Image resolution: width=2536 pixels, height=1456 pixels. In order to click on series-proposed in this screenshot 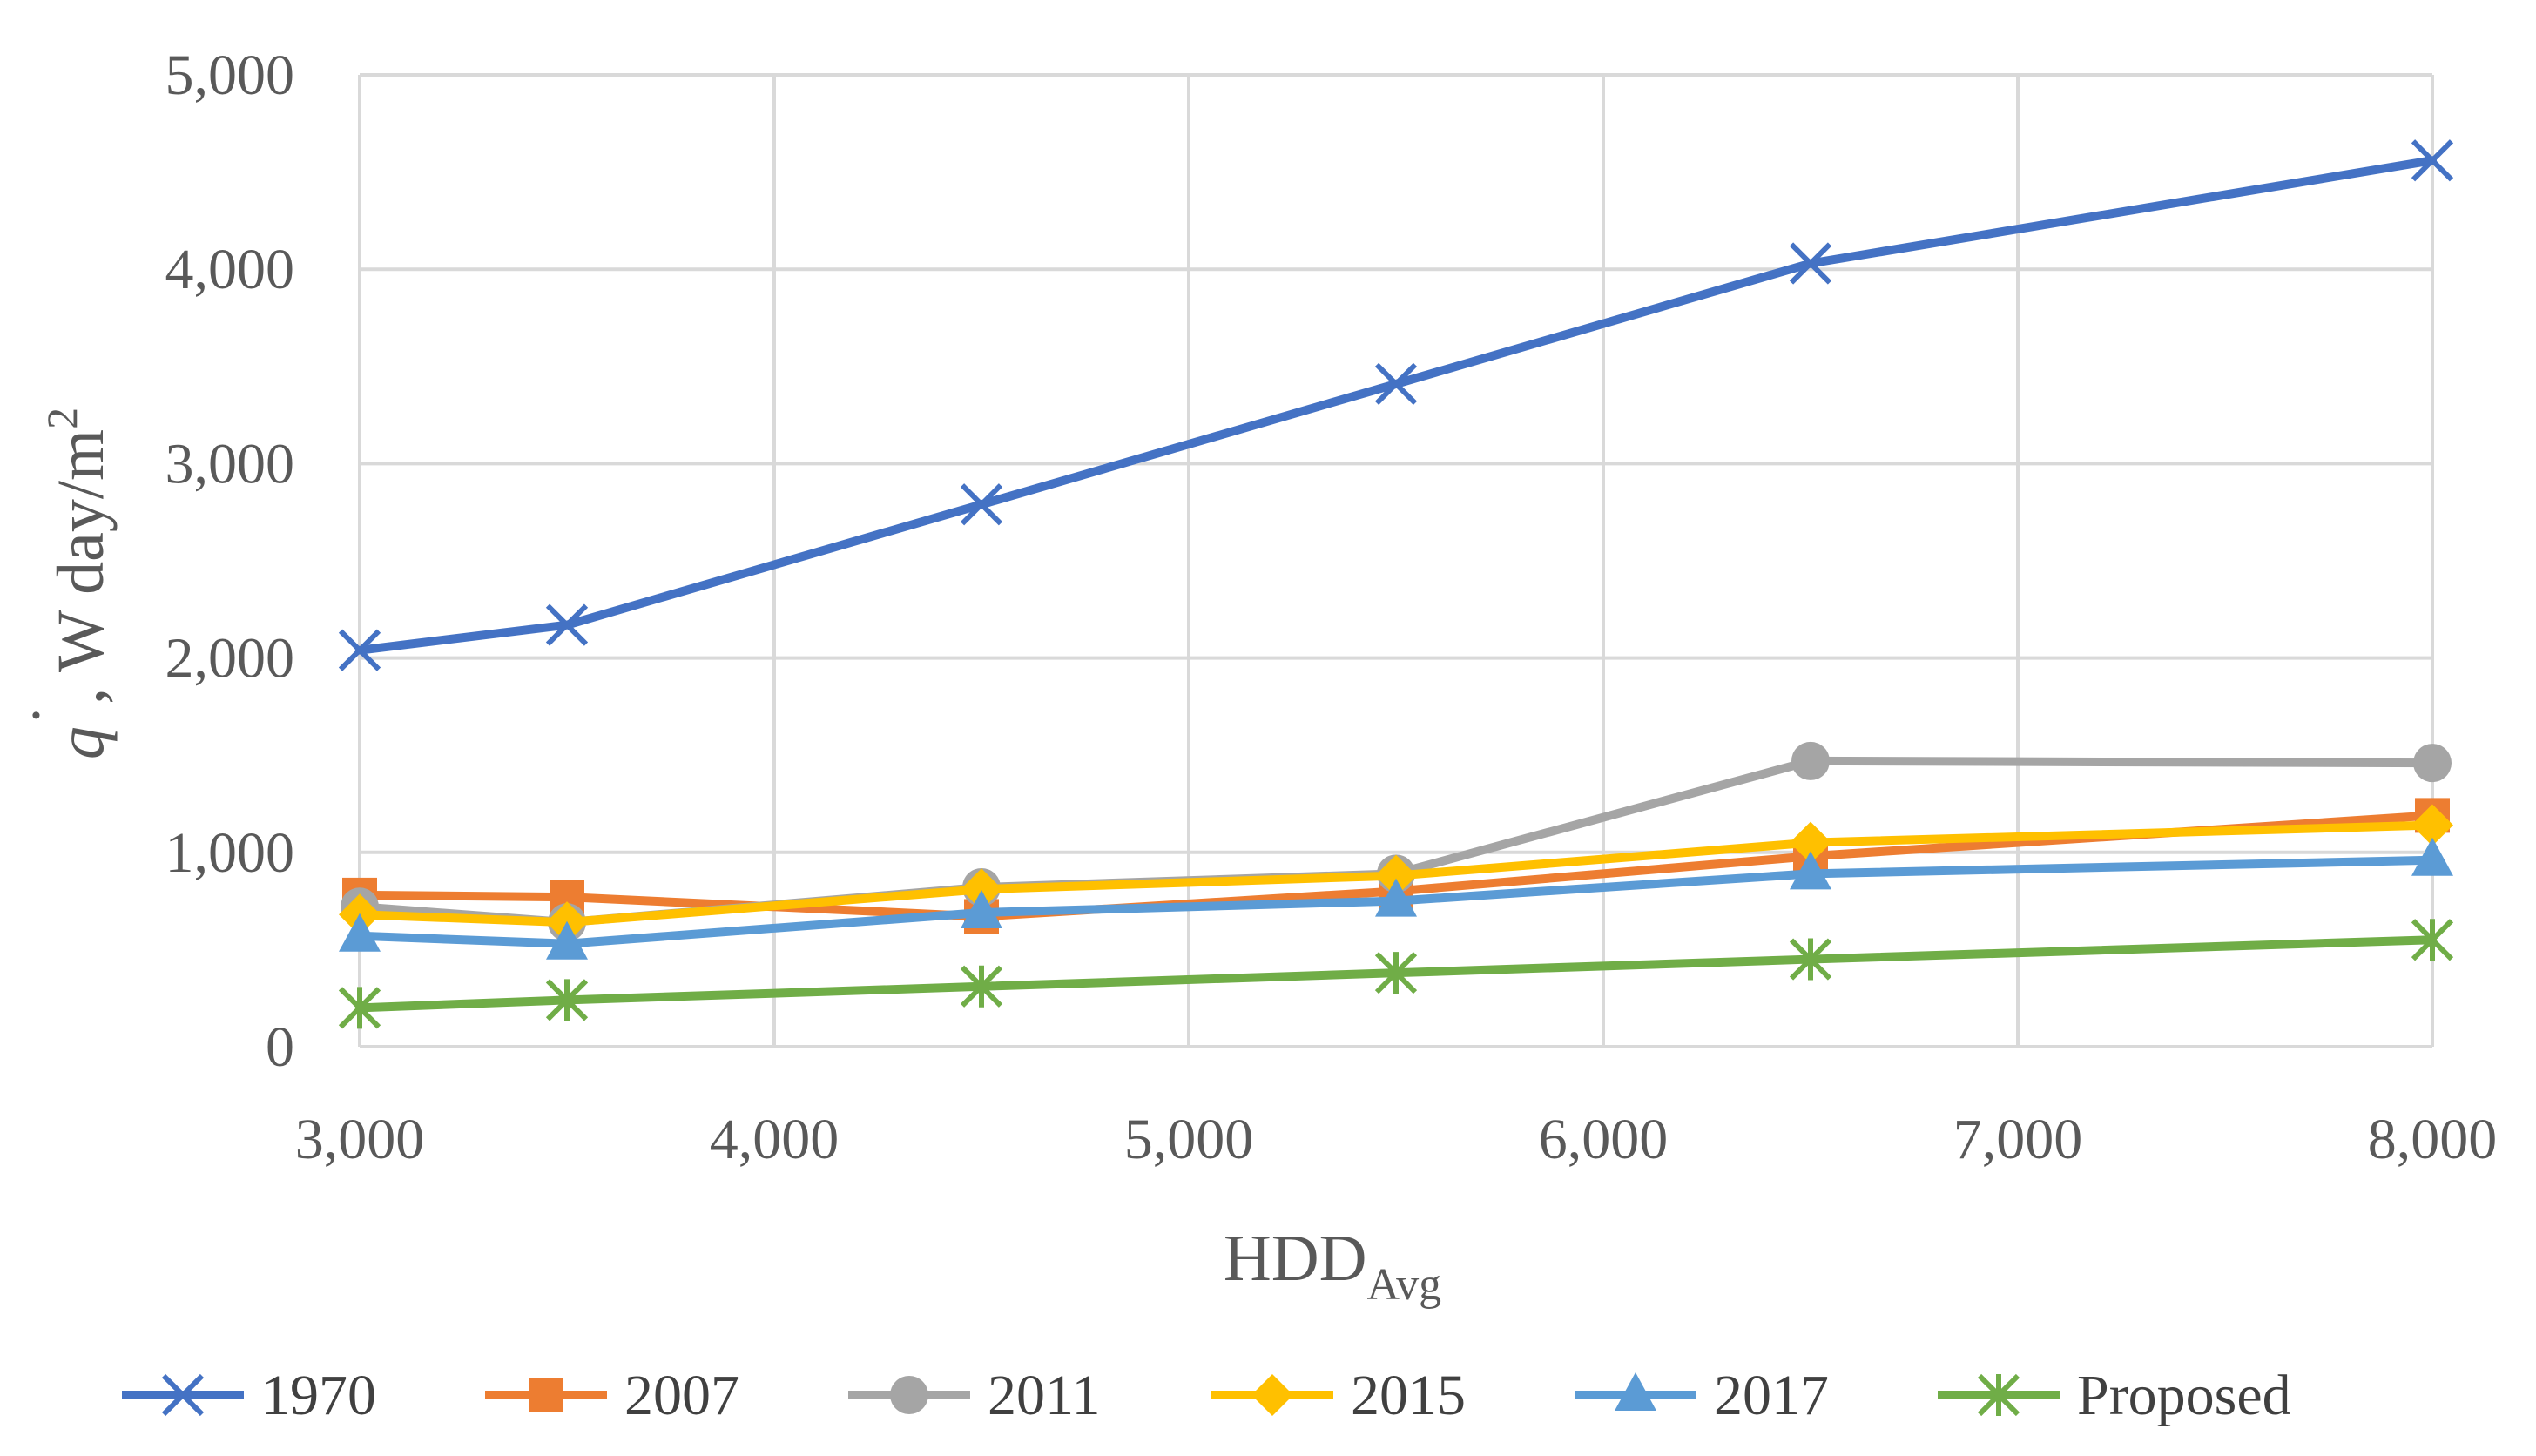, I will do `click(1396, 974)`.